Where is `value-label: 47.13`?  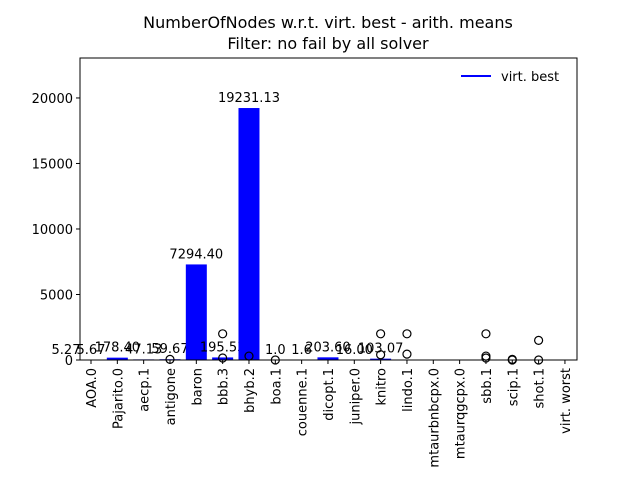 value-label: 47.13 is located at coordinates (143, 349).